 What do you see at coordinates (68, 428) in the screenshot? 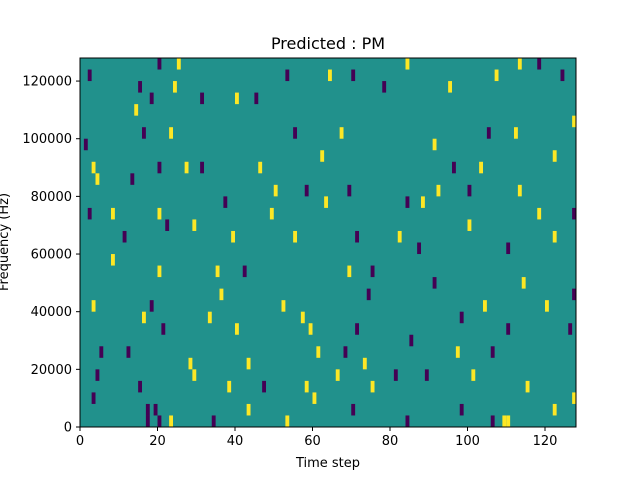
I see `y-tick-label: 0` at bounding box center [68, 428].